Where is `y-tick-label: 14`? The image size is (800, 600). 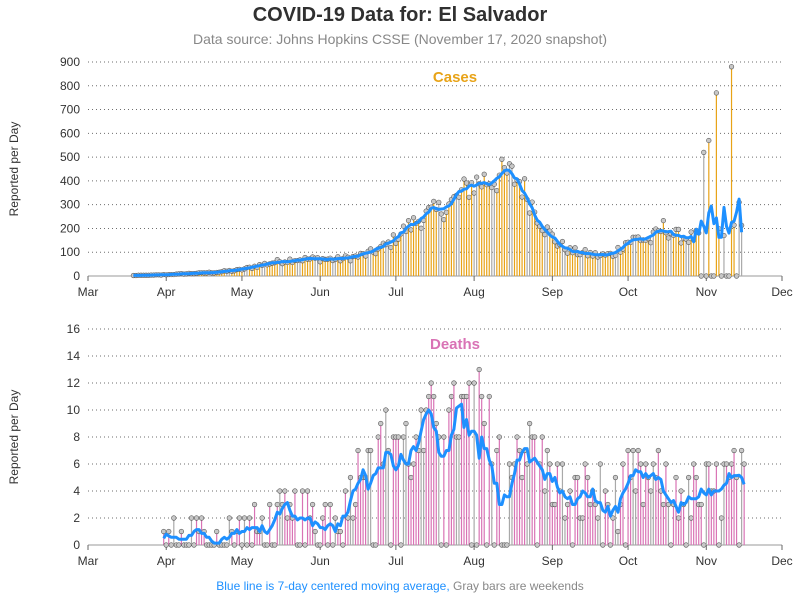
y-tick-label: 14 is located at coordinates (74, 356).